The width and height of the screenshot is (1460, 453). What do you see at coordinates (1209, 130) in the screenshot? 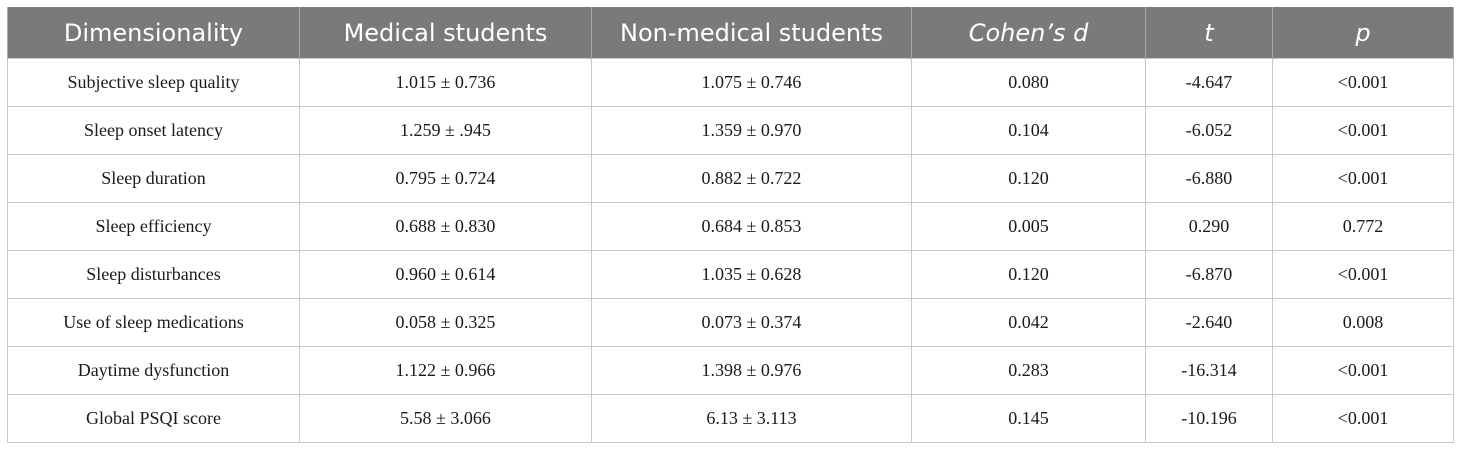
I see `cell-t: -6.052` at bounding box center [1209, 130].